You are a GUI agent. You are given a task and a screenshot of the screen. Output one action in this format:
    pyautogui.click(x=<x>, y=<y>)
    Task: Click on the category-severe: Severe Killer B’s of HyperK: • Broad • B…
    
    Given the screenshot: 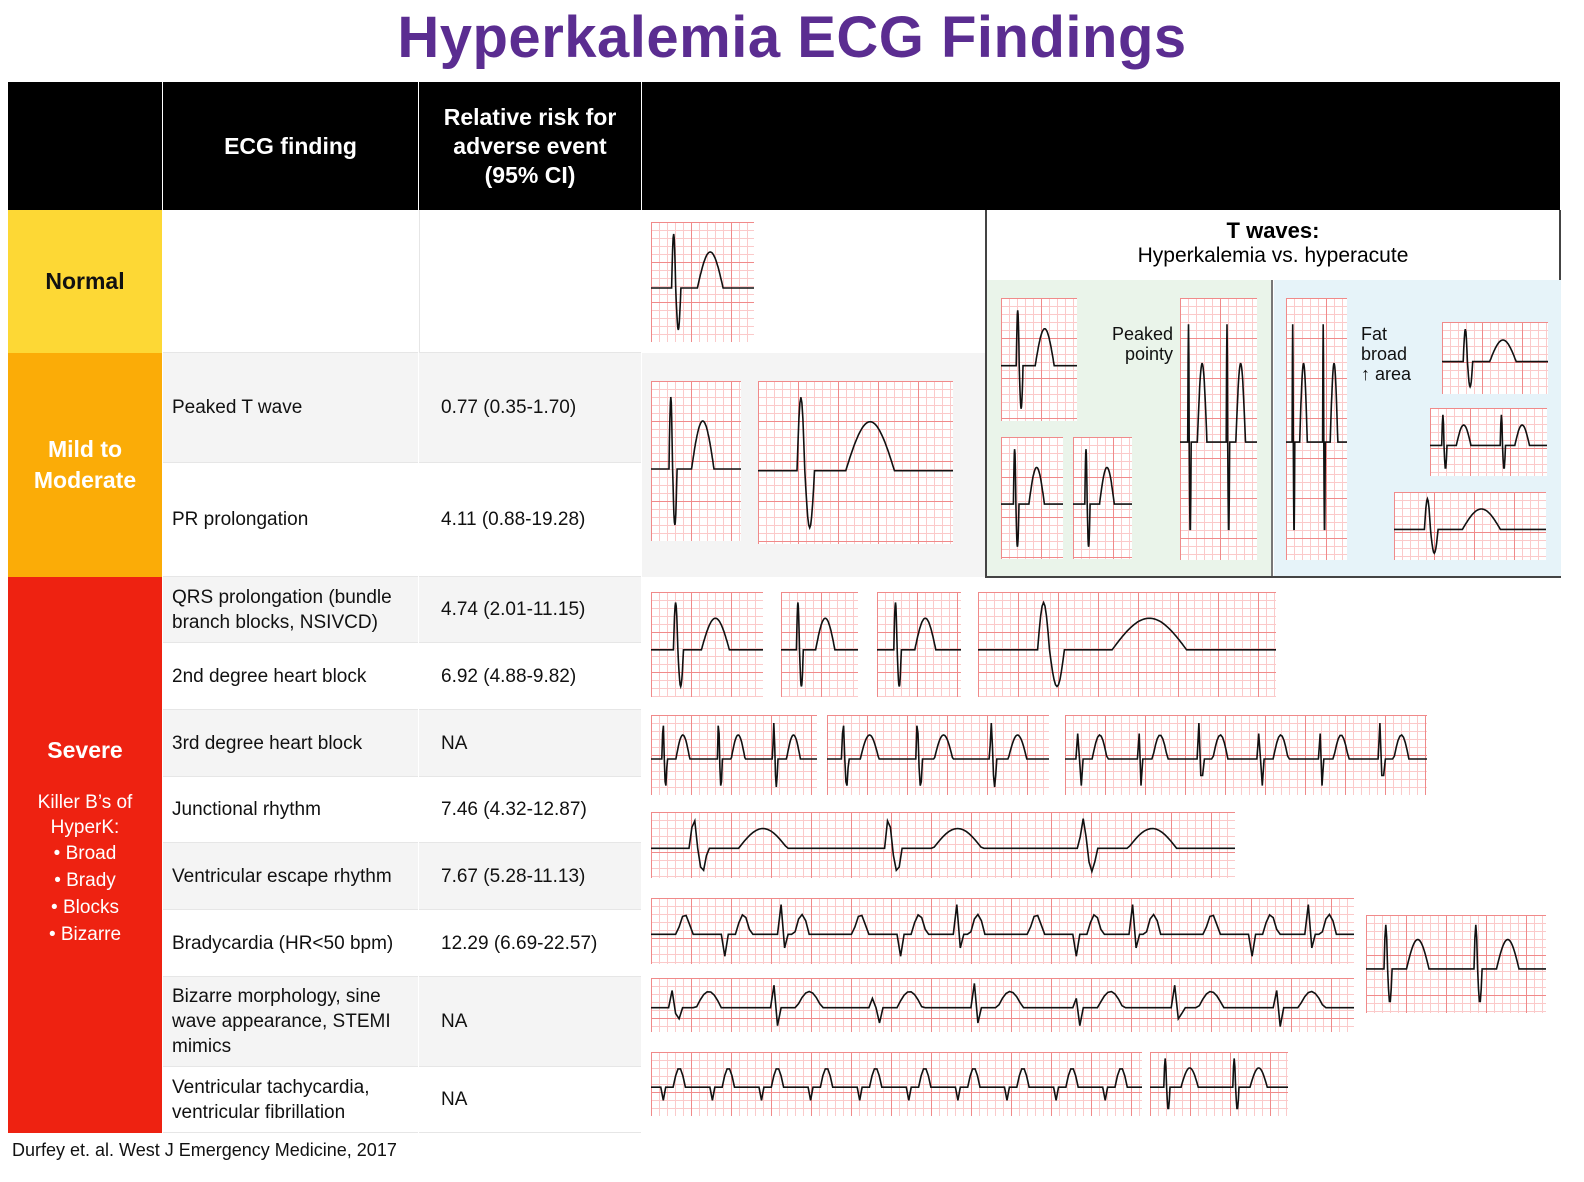 What is the action you would take?
    pyautogui.click(x=85, y=855)
    